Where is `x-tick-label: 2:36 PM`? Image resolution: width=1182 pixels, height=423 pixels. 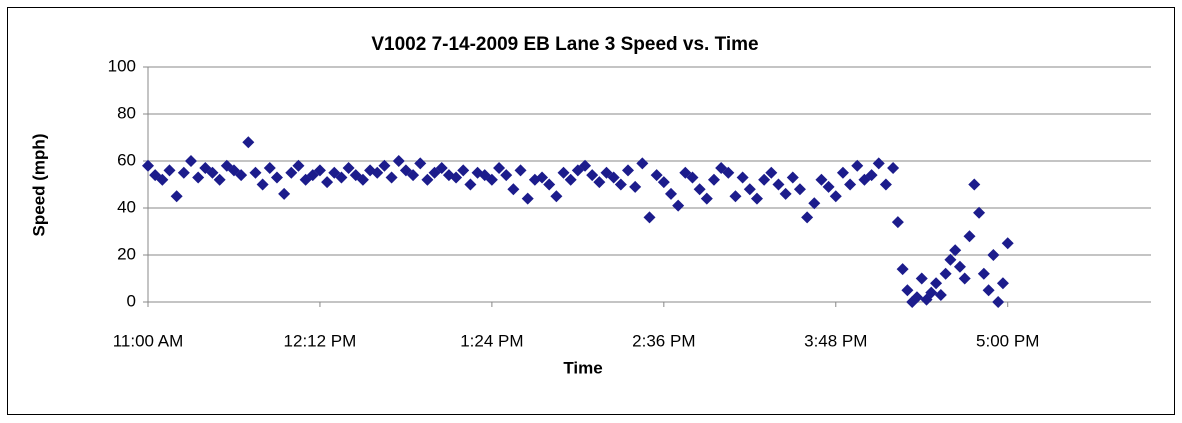
x-tick-label: 2:36 PM is located at coordinates (663, 340).